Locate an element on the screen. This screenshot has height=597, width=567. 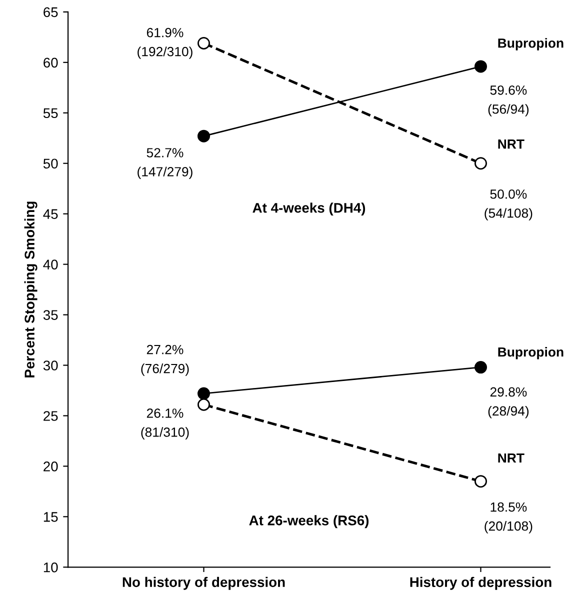
annotation: At 26-weeks (RS6) is located at coordinates (309, 521).